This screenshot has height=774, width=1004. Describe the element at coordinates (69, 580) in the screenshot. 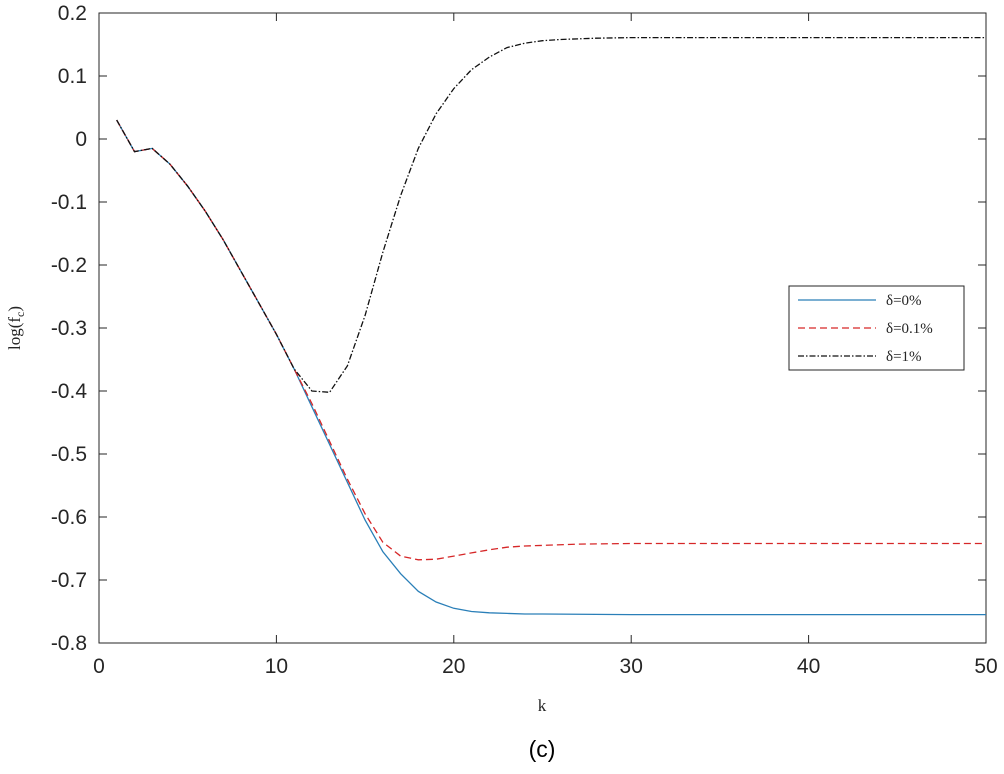

I see `y-tick-label: -0.7` at that location.